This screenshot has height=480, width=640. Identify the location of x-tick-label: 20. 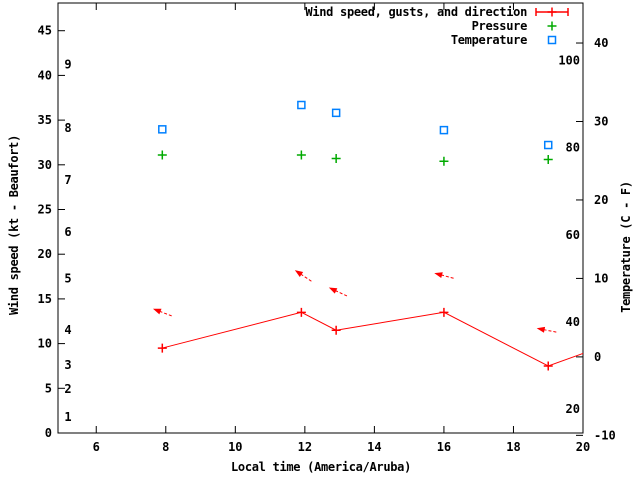
(583, 447).